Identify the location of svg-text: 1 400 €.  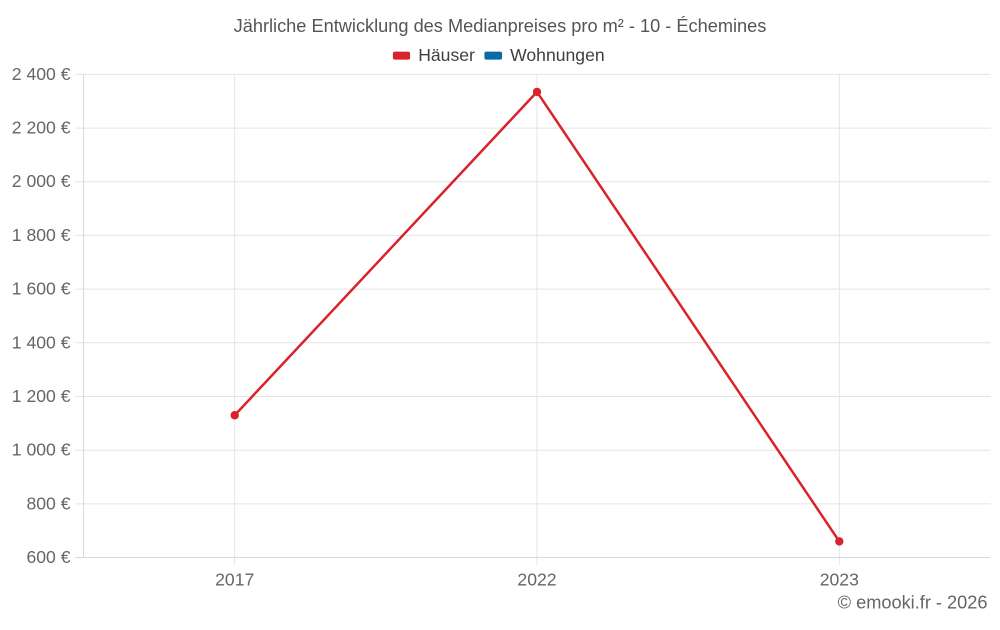
(41, 342).